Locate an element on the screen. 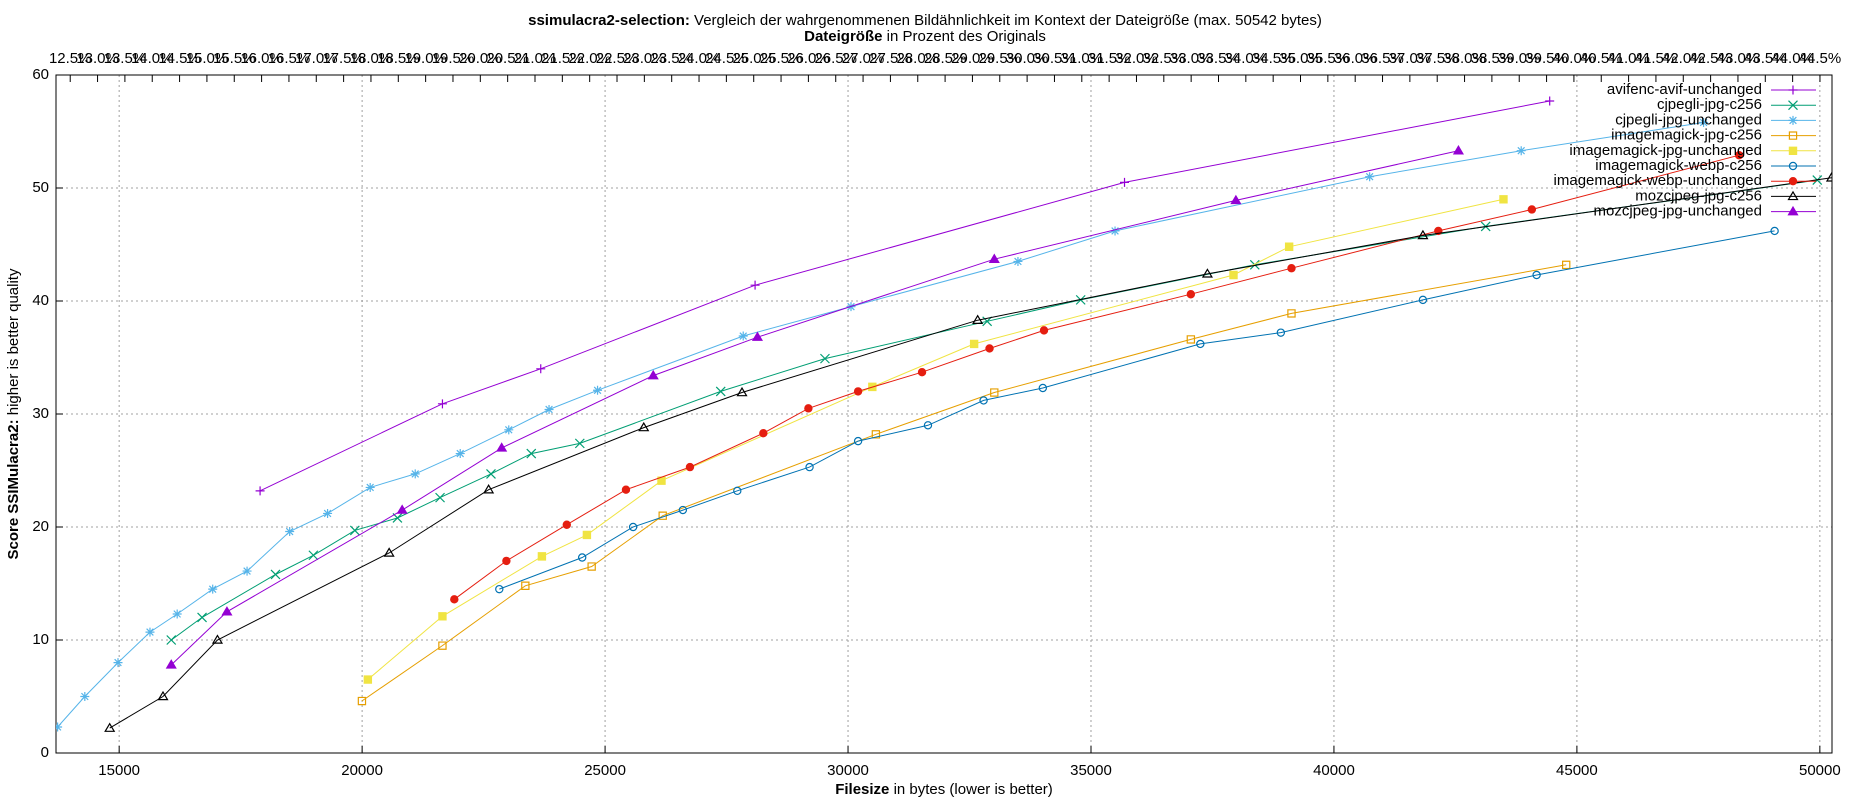  x2-tick-label: 34.5% is located at coordinates (1273, 58).